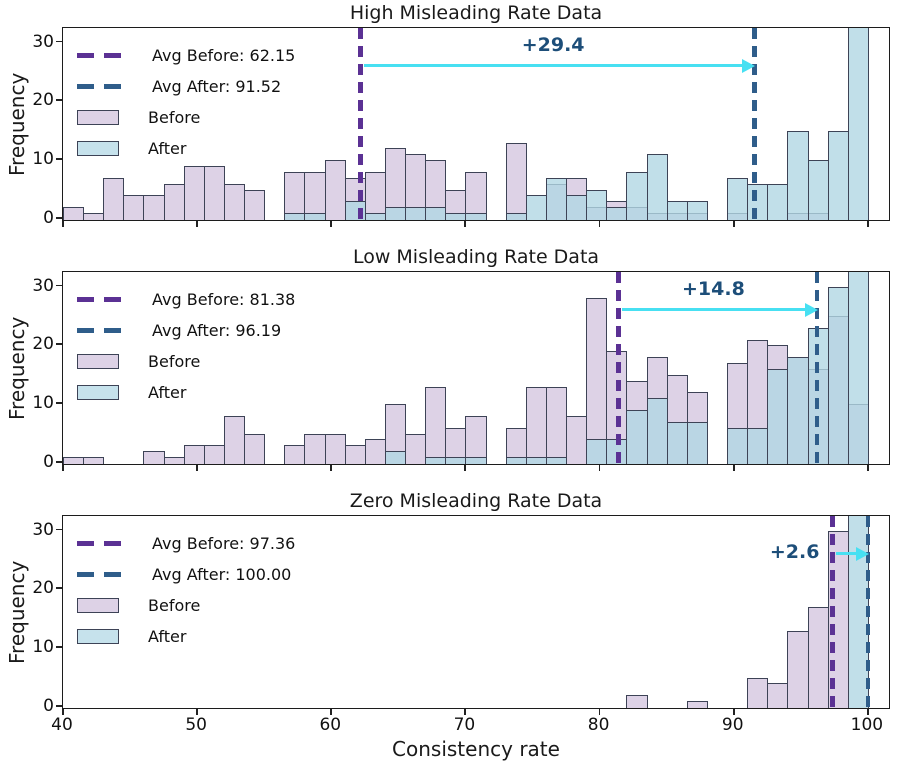 This screenshot has height=766, width=897. Describe the element at coordinates (98, 117) in the screenshot. I see `before-swatch-icon` at that location.